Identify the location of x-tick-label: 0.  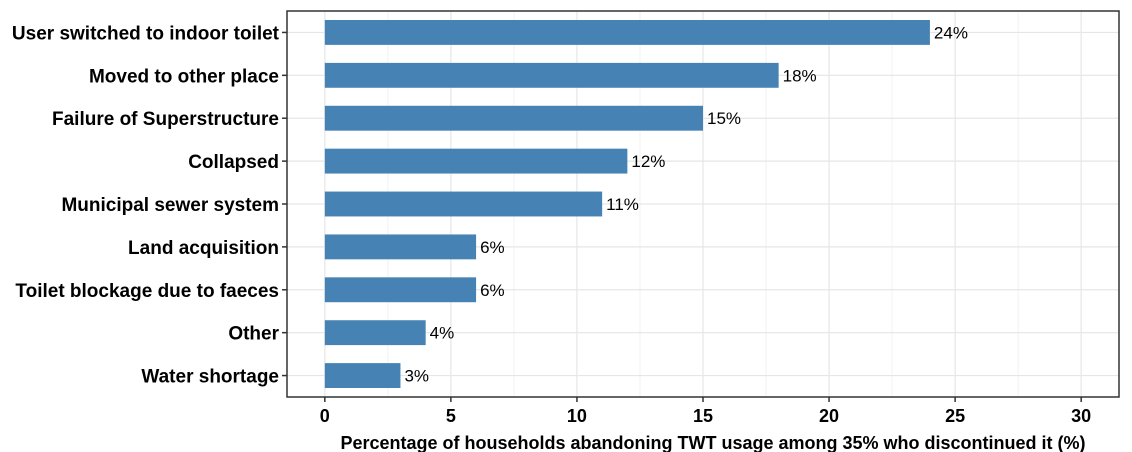
(325, 416).